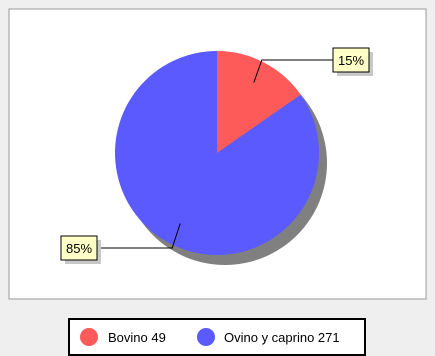 This screenshot has height=356, width=435. Describe the element at coordinates (282, 337) in the screenshot. I see `legend-label-ovino-caprino: Ovino y caprino 271` at that location.